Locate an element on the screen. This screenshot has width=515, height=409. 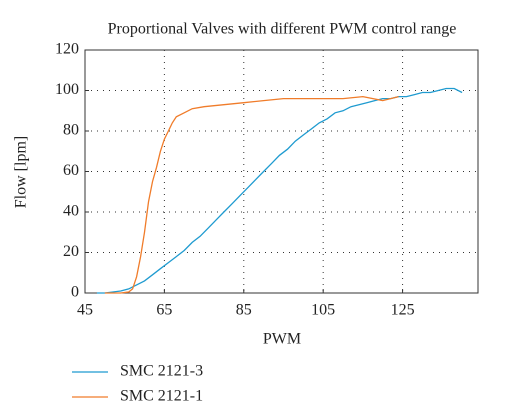
x-tick-label: 85 is located at coordinates (244, 310).